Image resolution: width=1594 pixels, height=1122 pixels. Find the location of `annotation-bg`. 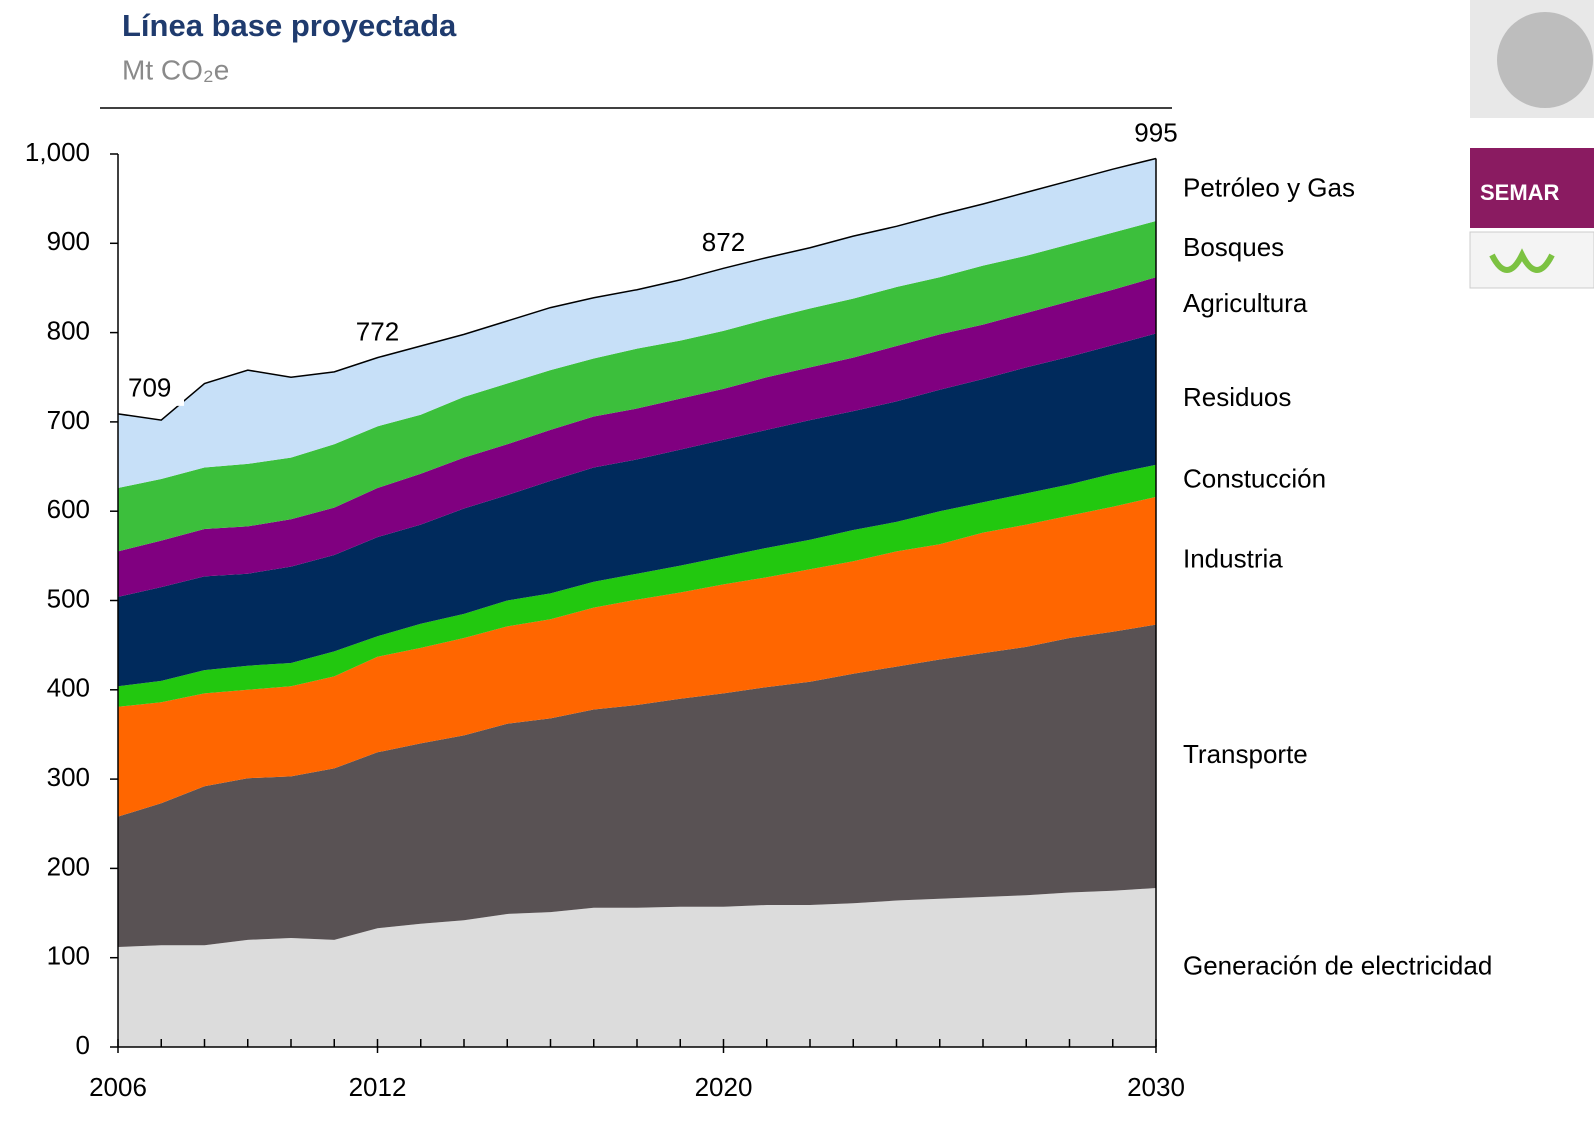

annotation-bg is located at coordinates (155, 389).